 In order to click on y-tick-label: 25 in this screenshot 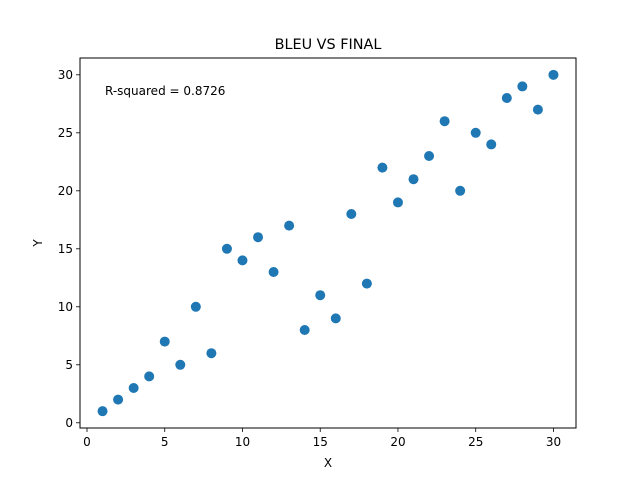, I will do `click(65, 133)`.